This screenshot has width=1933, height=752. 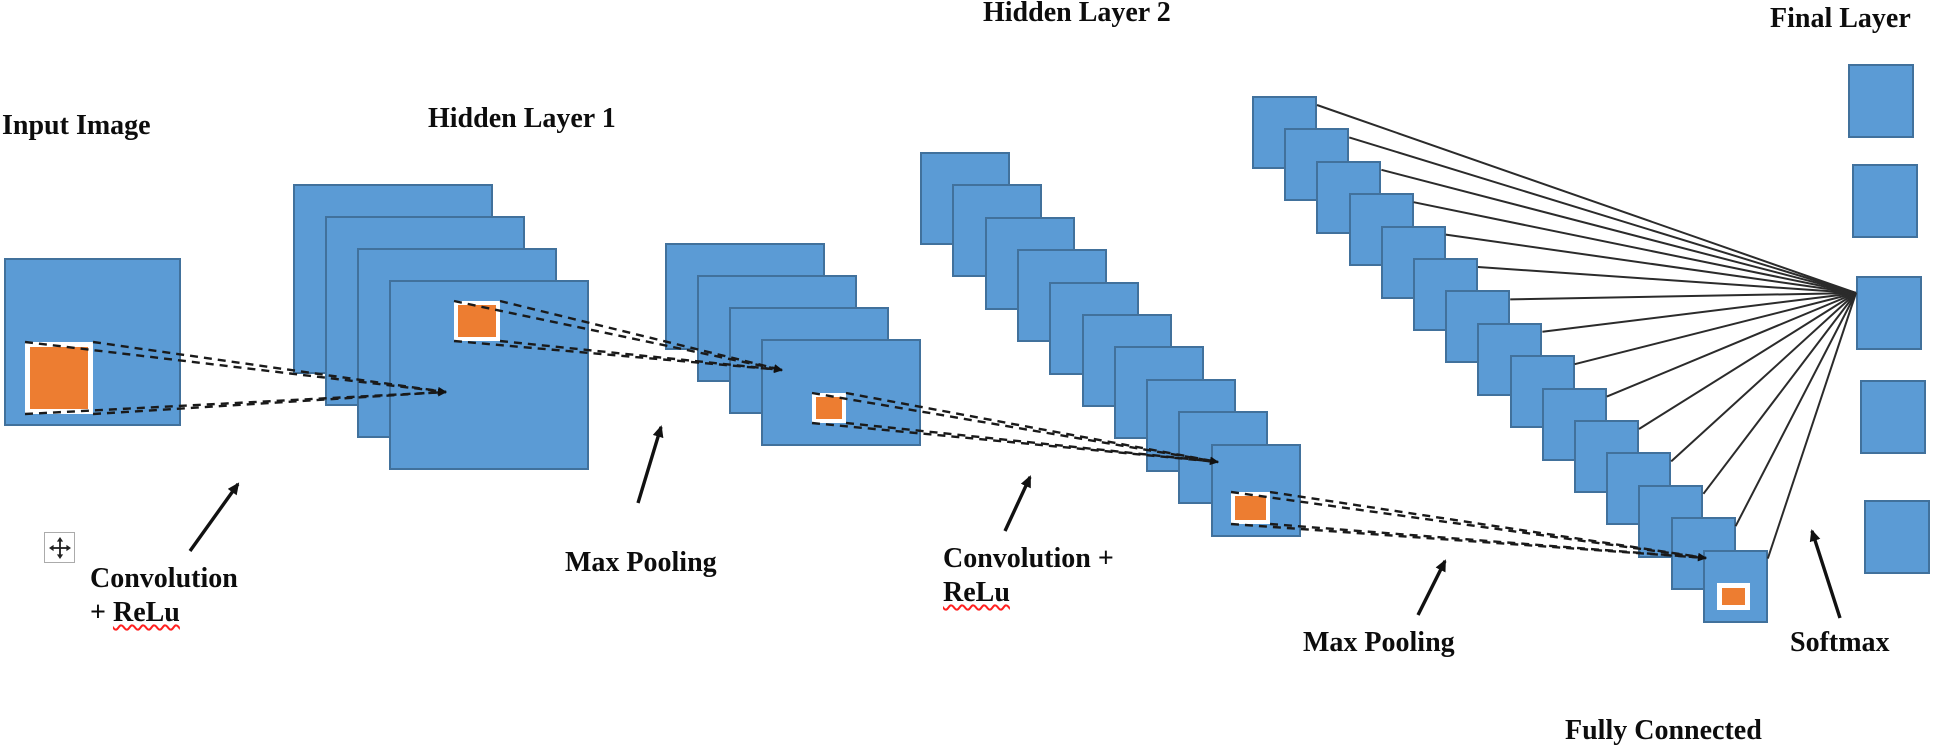 I want to click on move-handle-icon, so click(x=59, y=547).